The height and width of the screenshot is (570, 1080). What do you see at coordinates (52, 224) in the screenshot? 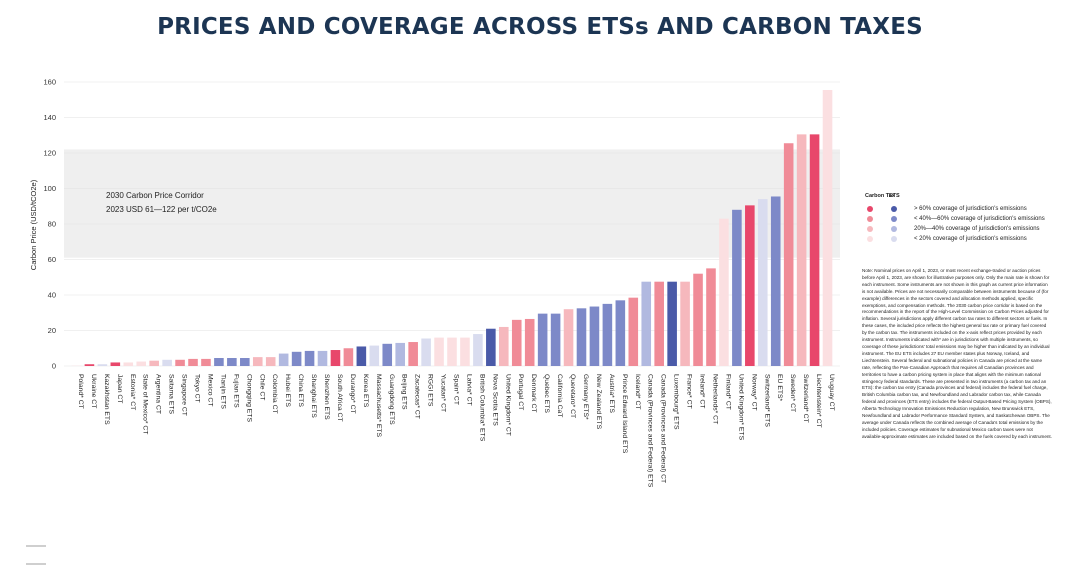
I see `y-tick-label: 80` at bounding box center [52, 224].